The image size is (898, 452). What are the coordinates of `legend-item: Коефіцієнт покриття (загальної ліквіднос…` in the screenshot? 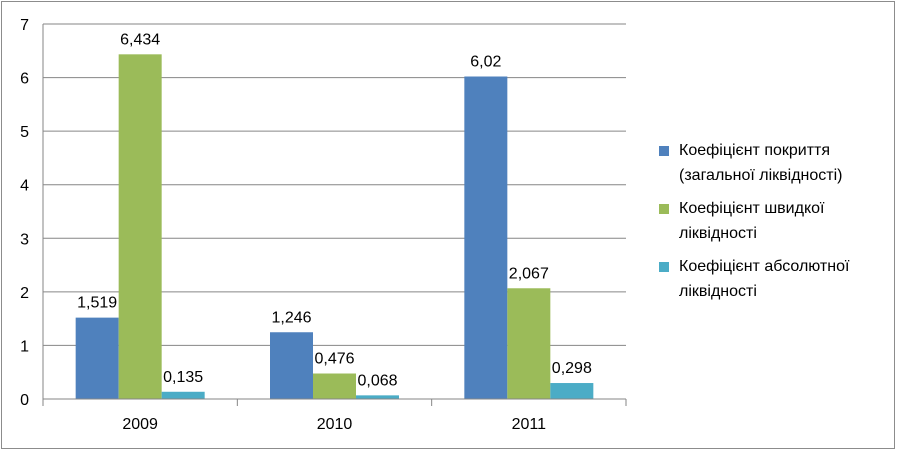 It's located at (772, 163).